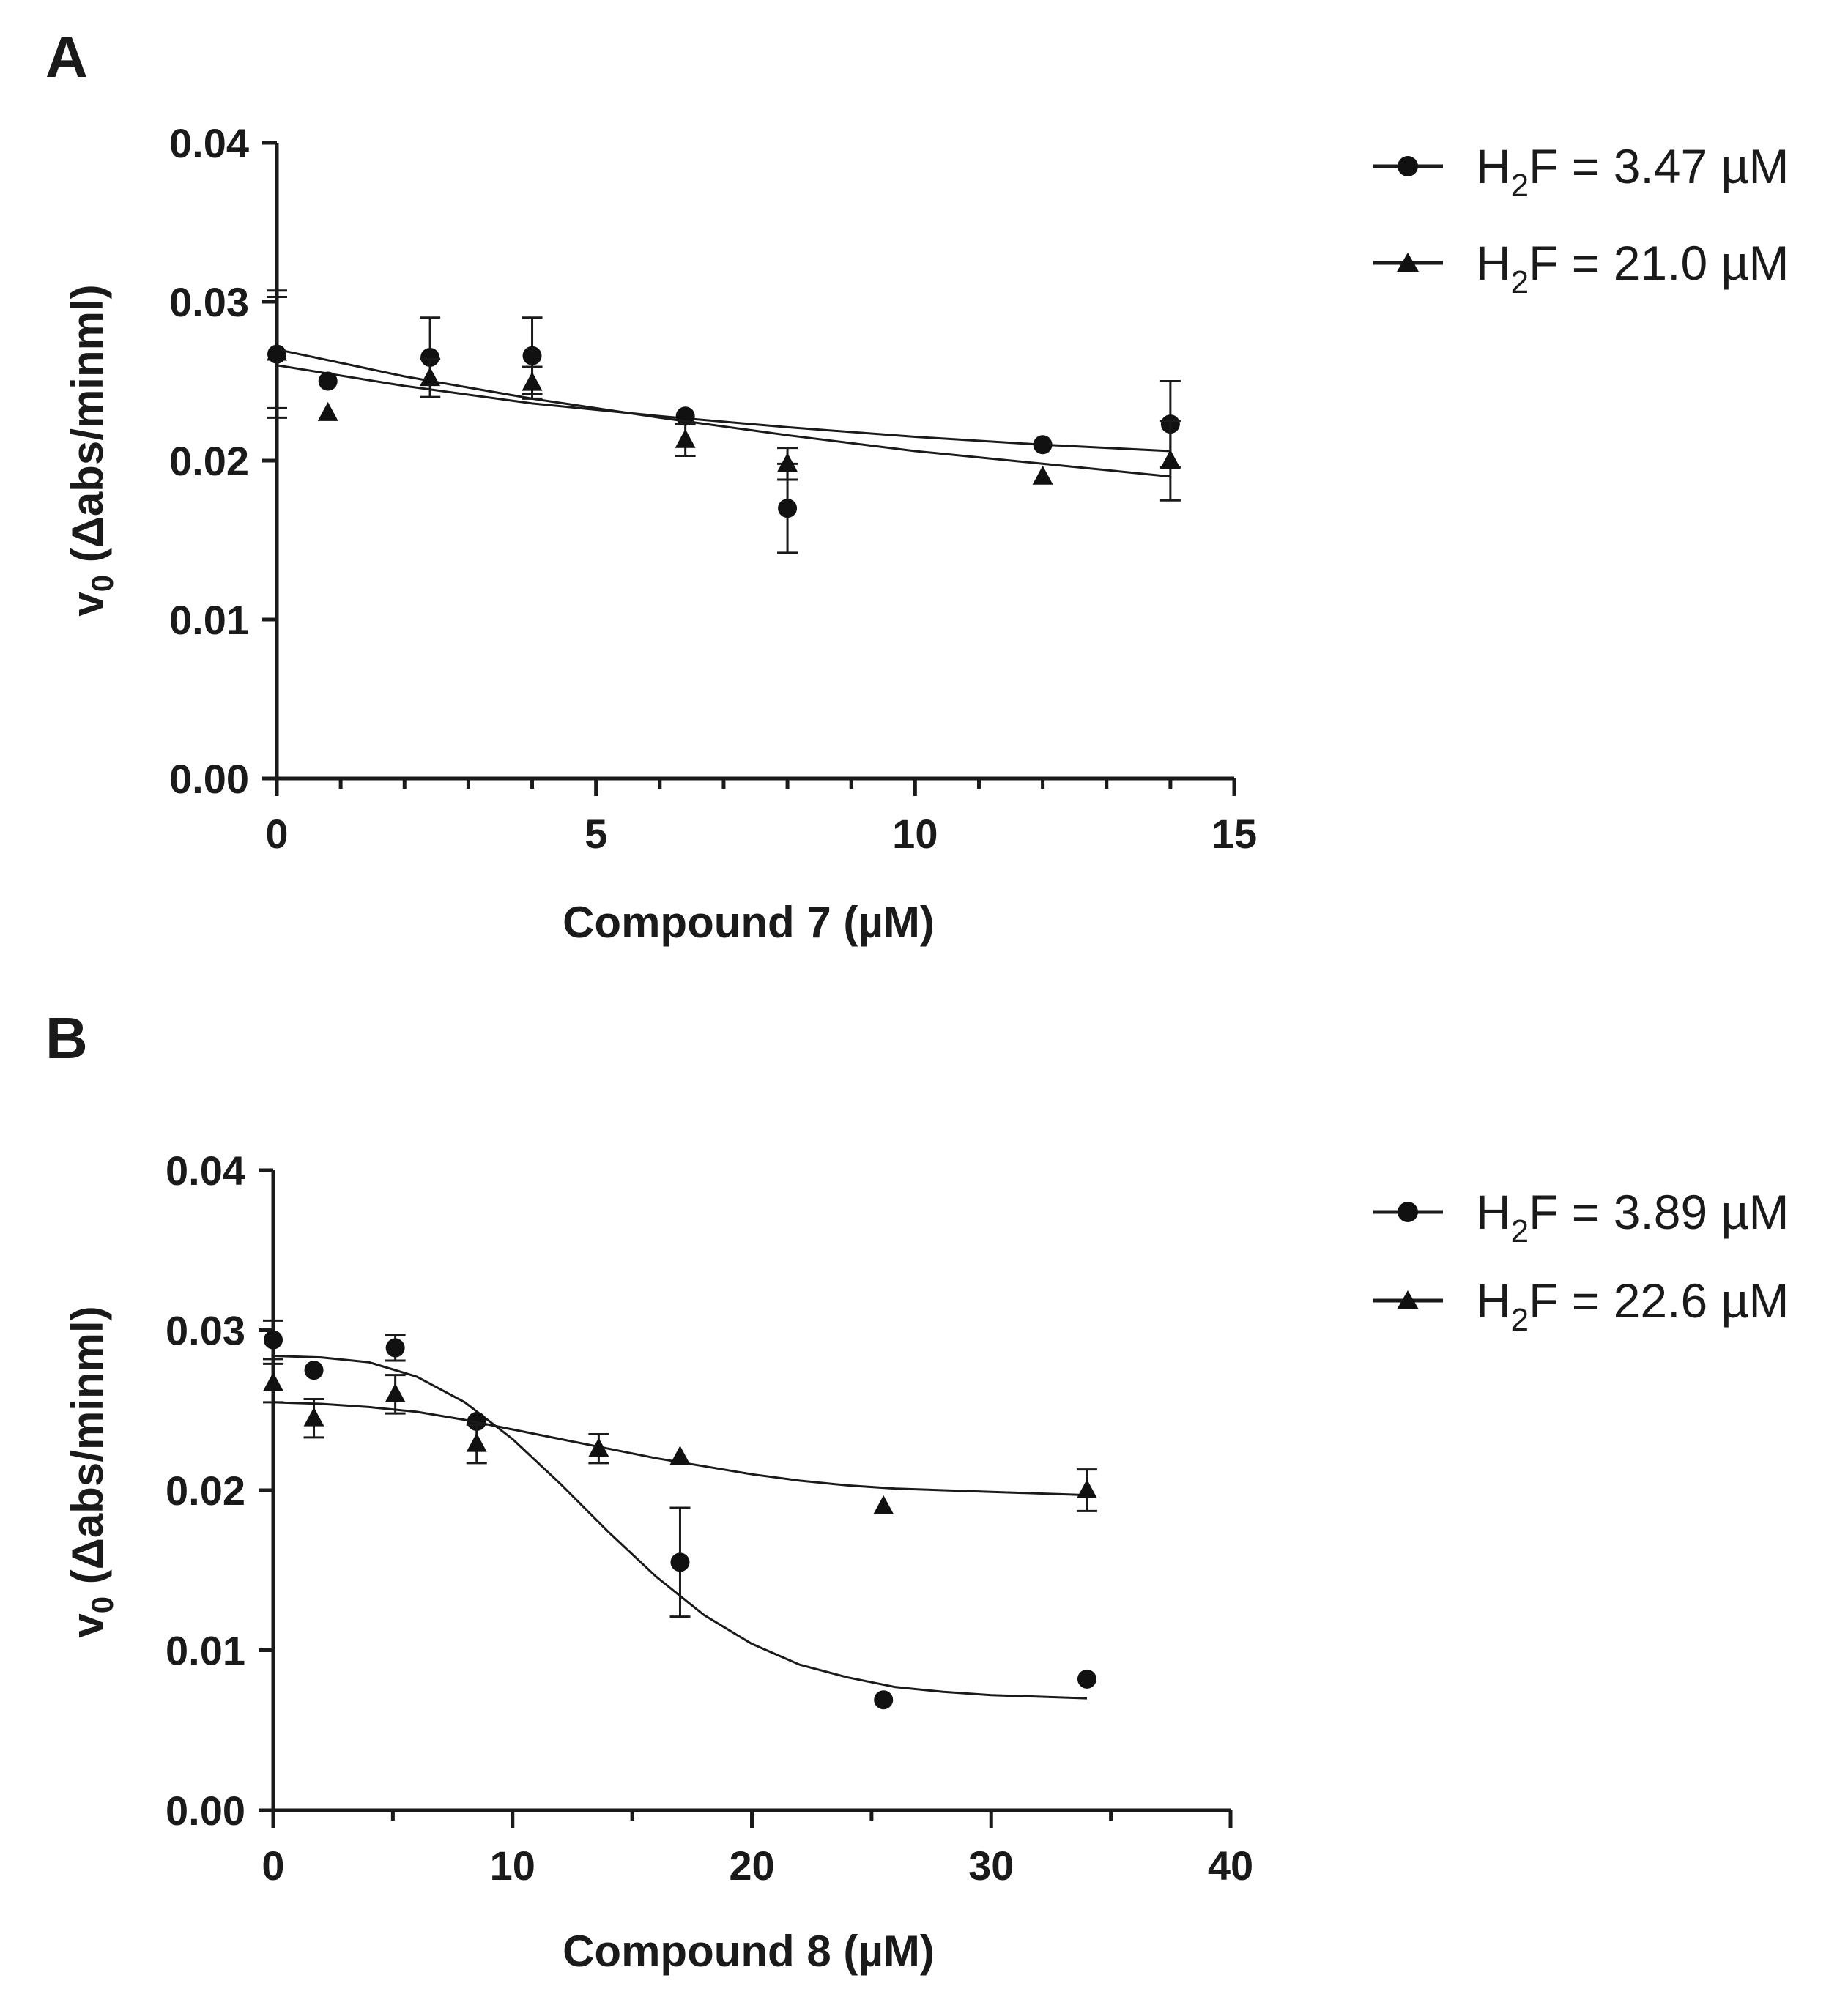  I want to click on panel-a-letter: A, so click(66, 56).